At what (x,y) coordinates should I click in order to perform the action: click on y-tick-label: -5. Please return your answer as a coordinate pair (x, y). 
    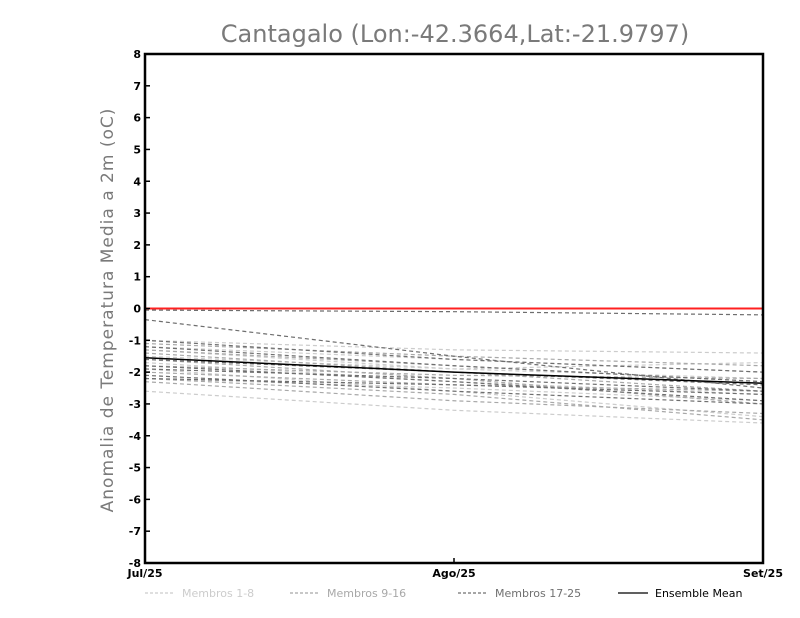
    Looking at the image, I should click on (135, 468).